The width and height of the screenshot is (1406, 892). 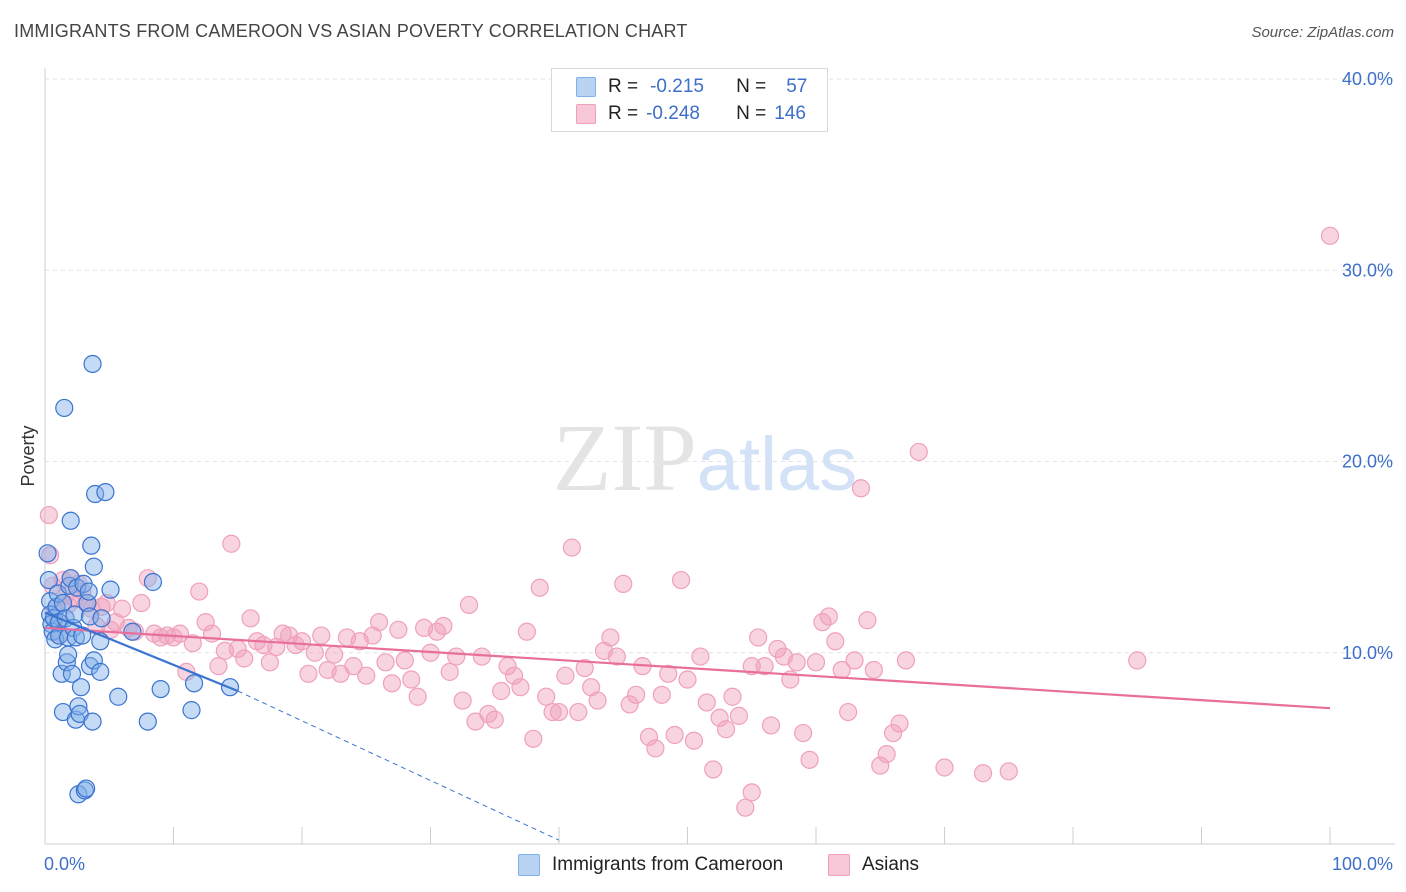 I want to click on legend-n-value: 57, so click(x=797, y=86).